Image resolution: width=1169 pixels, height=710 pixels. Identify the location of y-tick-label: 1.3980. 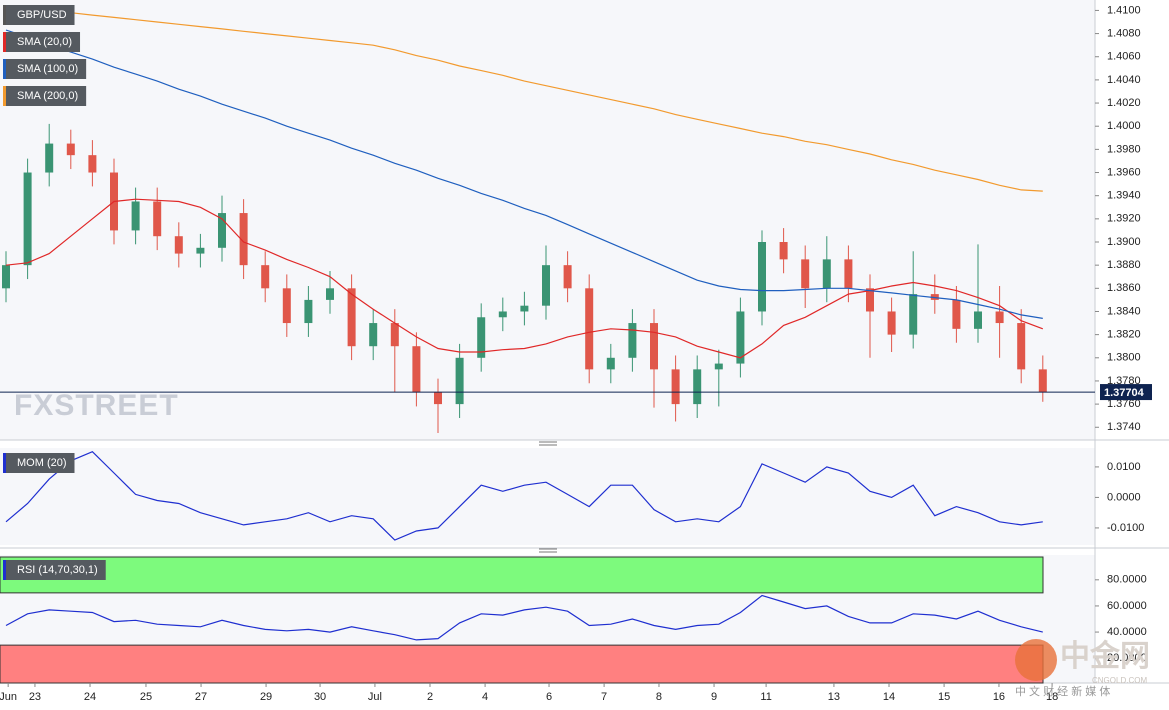
(1124, 149).